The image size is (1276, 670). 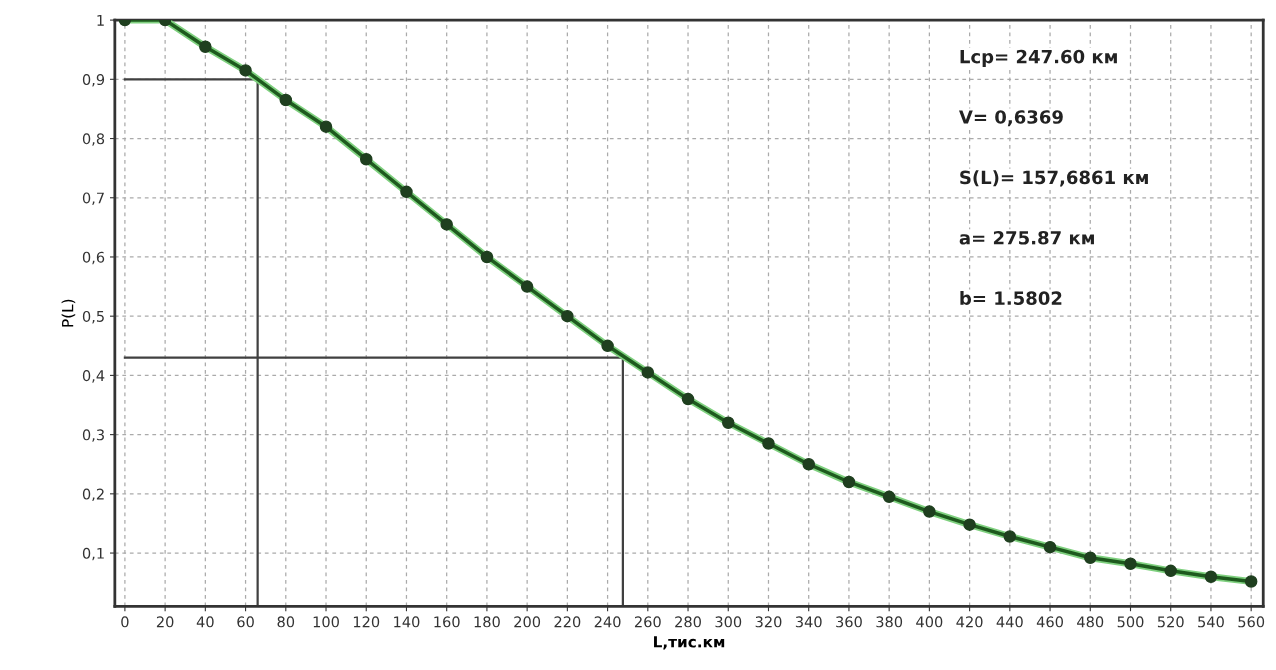 I want to click on x-tick-label: 440, so click(x=1009, y=622).